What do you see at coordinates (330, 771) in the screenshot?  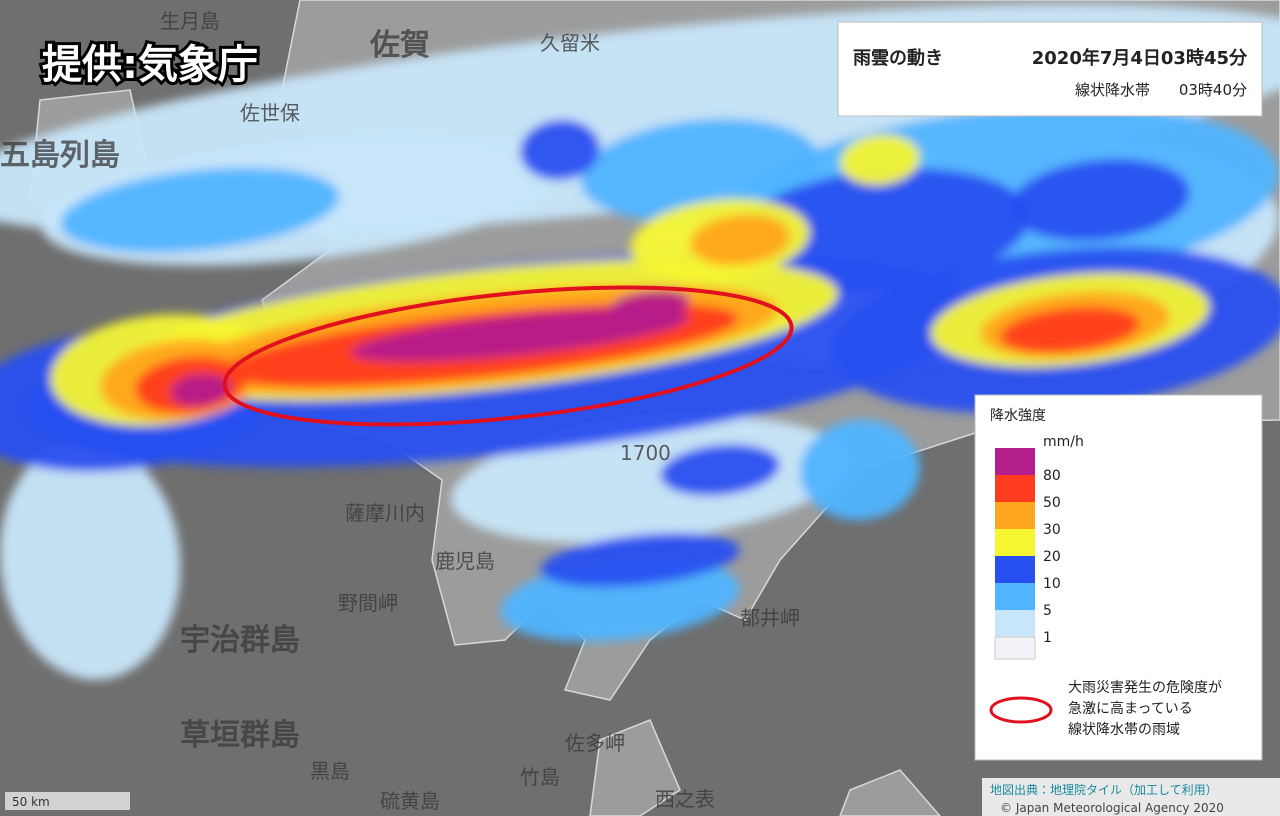 I see `place-label: 黒島` at bounding box center [330, 771].